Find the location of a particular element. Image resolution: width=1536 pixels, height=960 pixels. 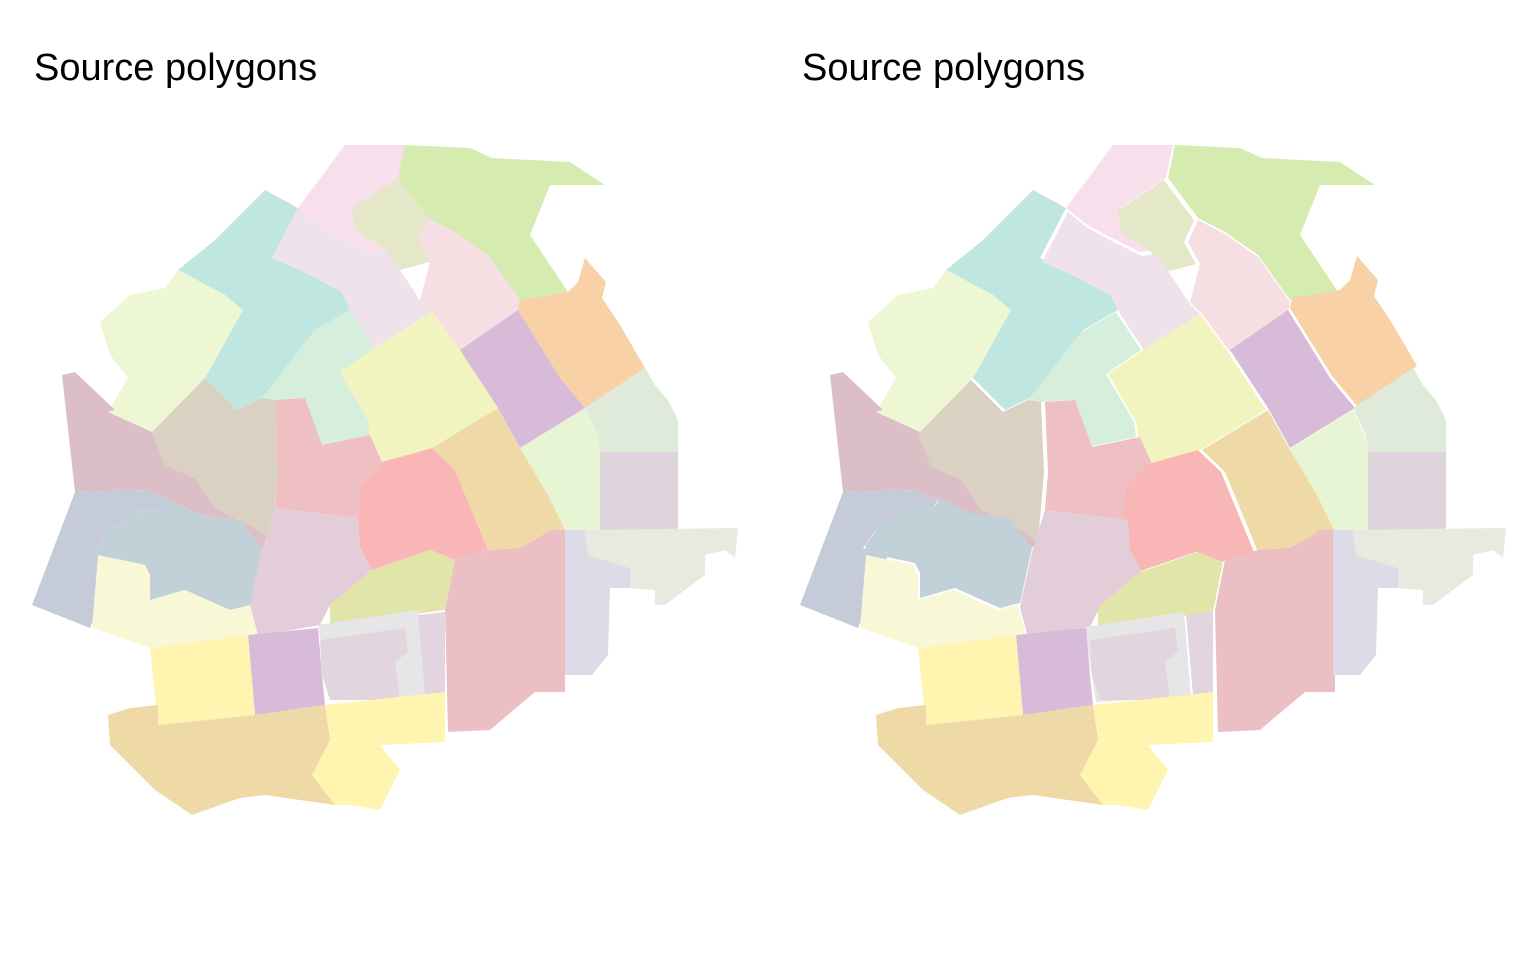

left-polygon-sand-south is located at coordinates (221, 760).